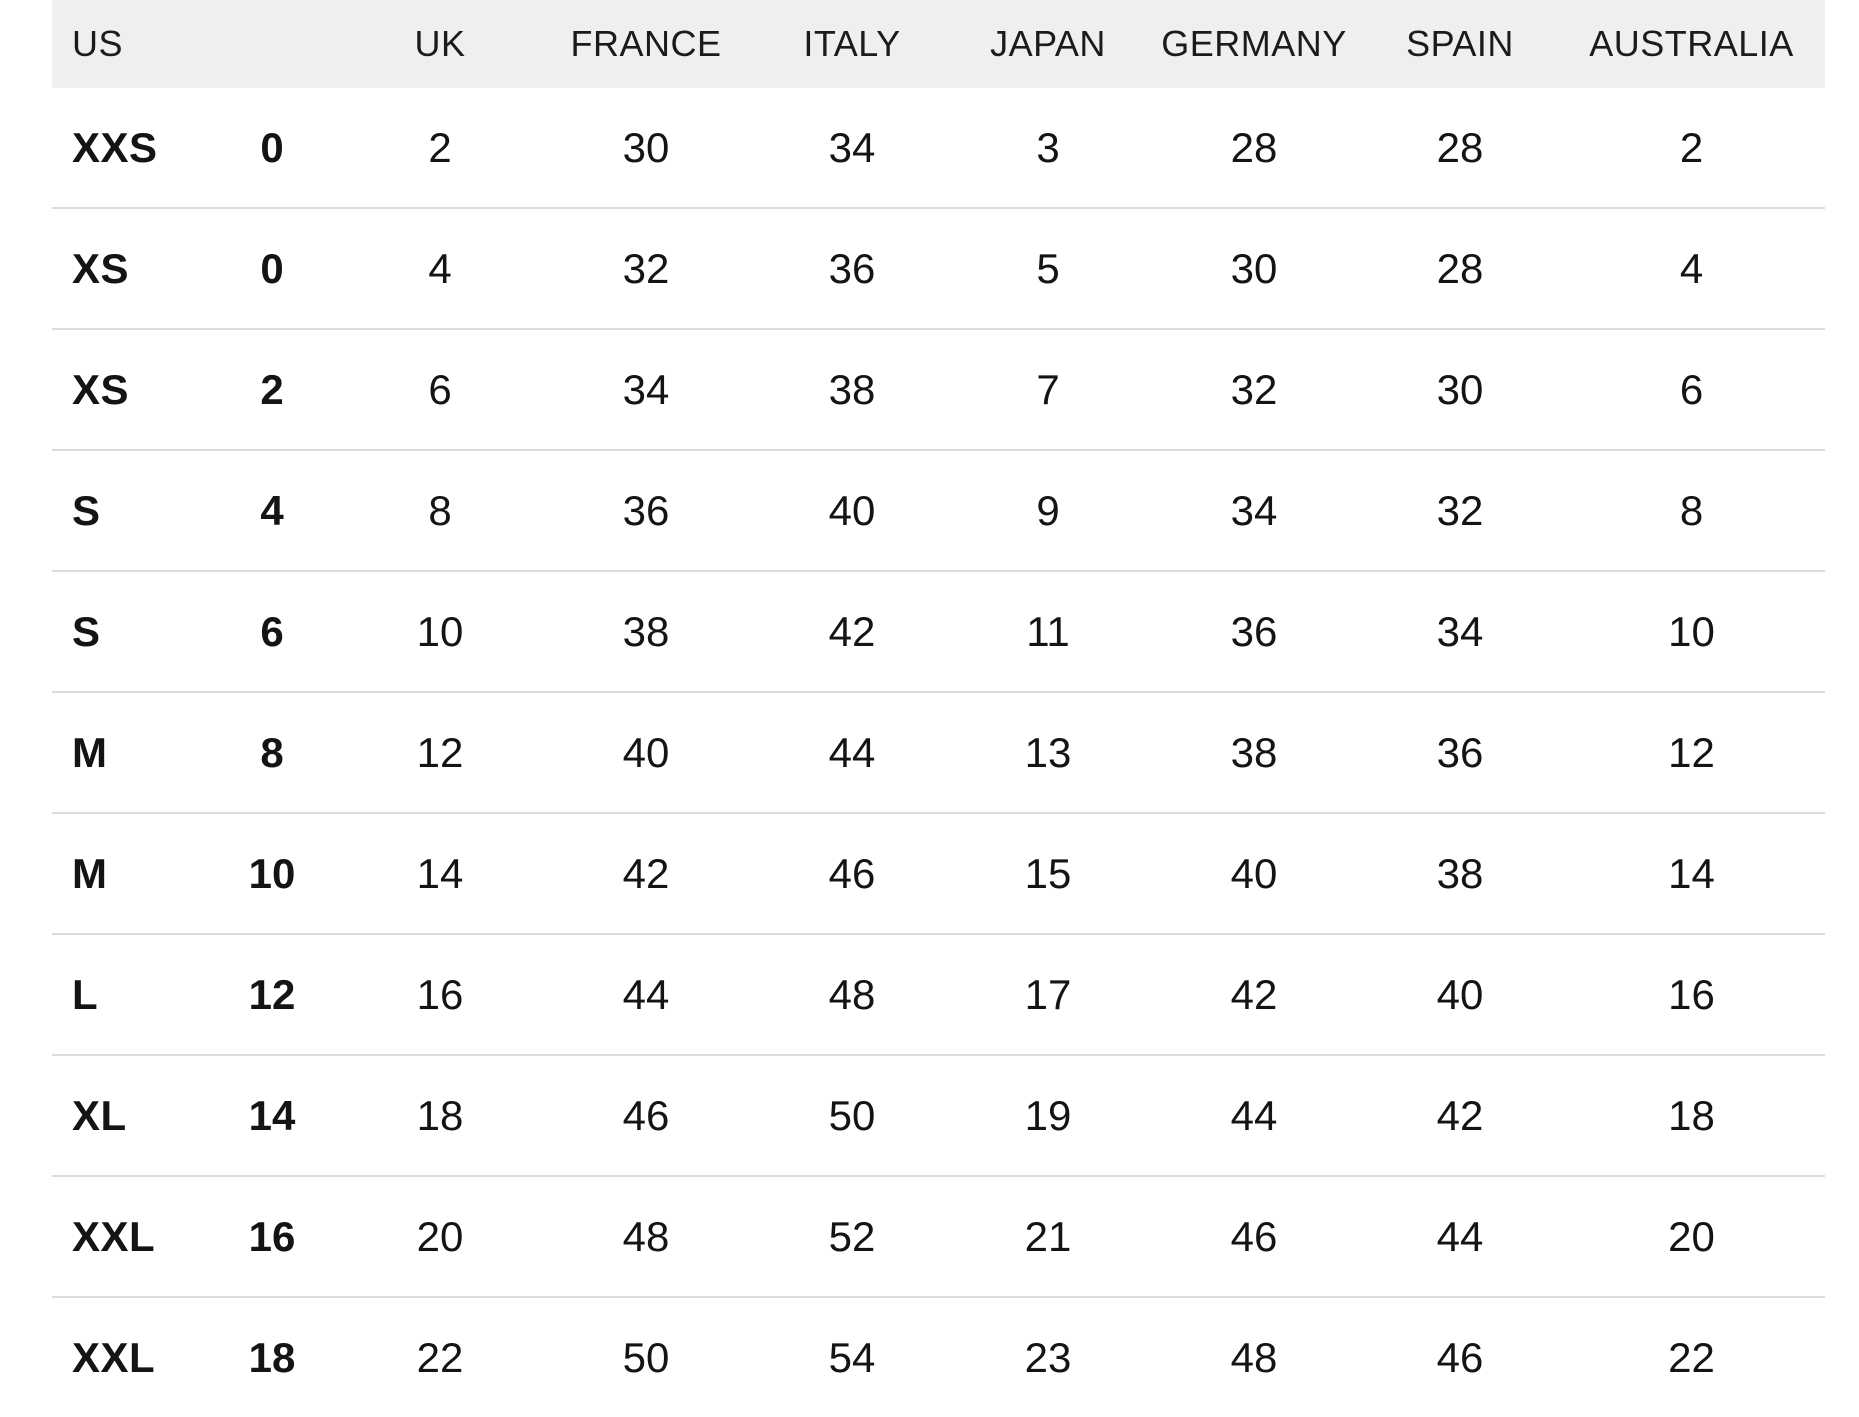 This screenshot has width=1859, height=1417. Describe the element at coordinates (440, 268) in the screenshot. I see `cell-uk: 4` at that location.